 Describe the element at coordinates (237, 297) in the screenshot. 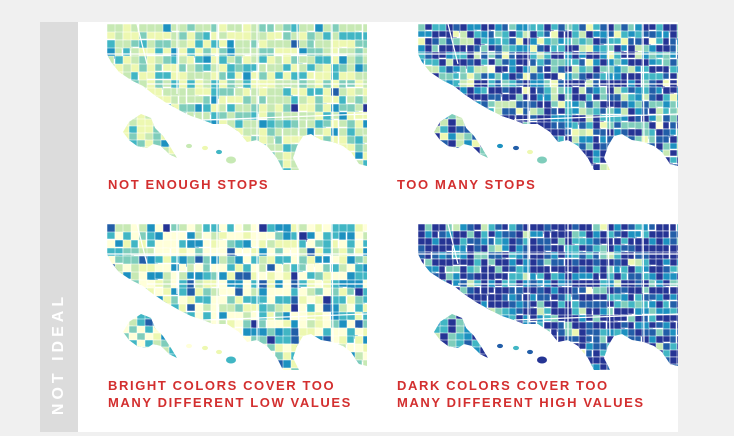

I see `county-grid` at that location.